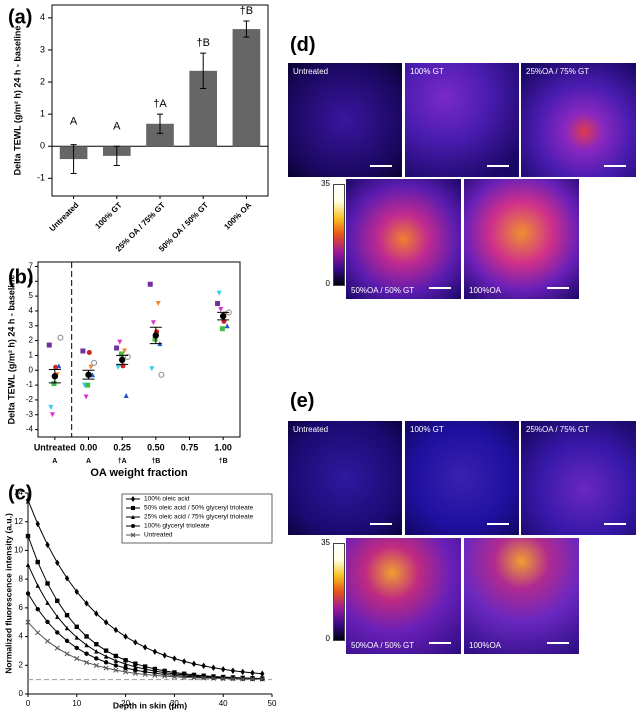  I want to click on panel-label: (e), so click(302, 401).